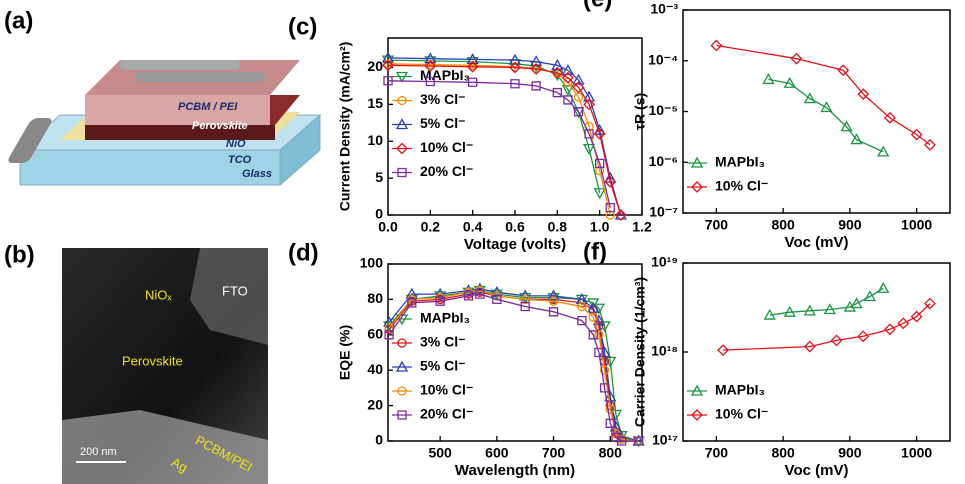 The width and height of the screenshot is (965, 484). Describe the element at coordinates (916, 225) in the screenshot. I see `x-tick-label: 1000` at that location.